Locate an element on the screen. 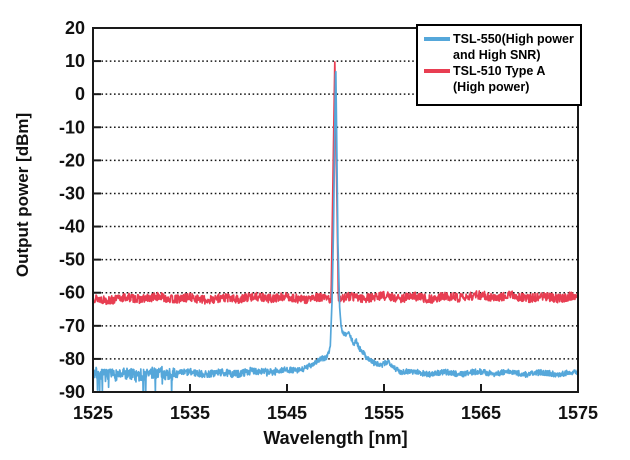 Image resolution: width=630 pixels, height=460 pixels. legend-label-tsl550: TSL-550(High power and High SNR) is located at coordinates (513, 47).